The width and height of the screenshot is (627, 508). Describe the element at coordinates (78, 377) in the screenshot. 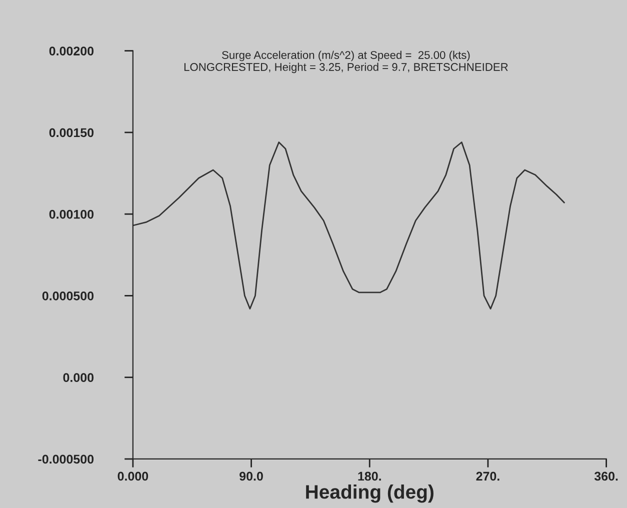

I see `y-tick-label: 0.000` at that location.